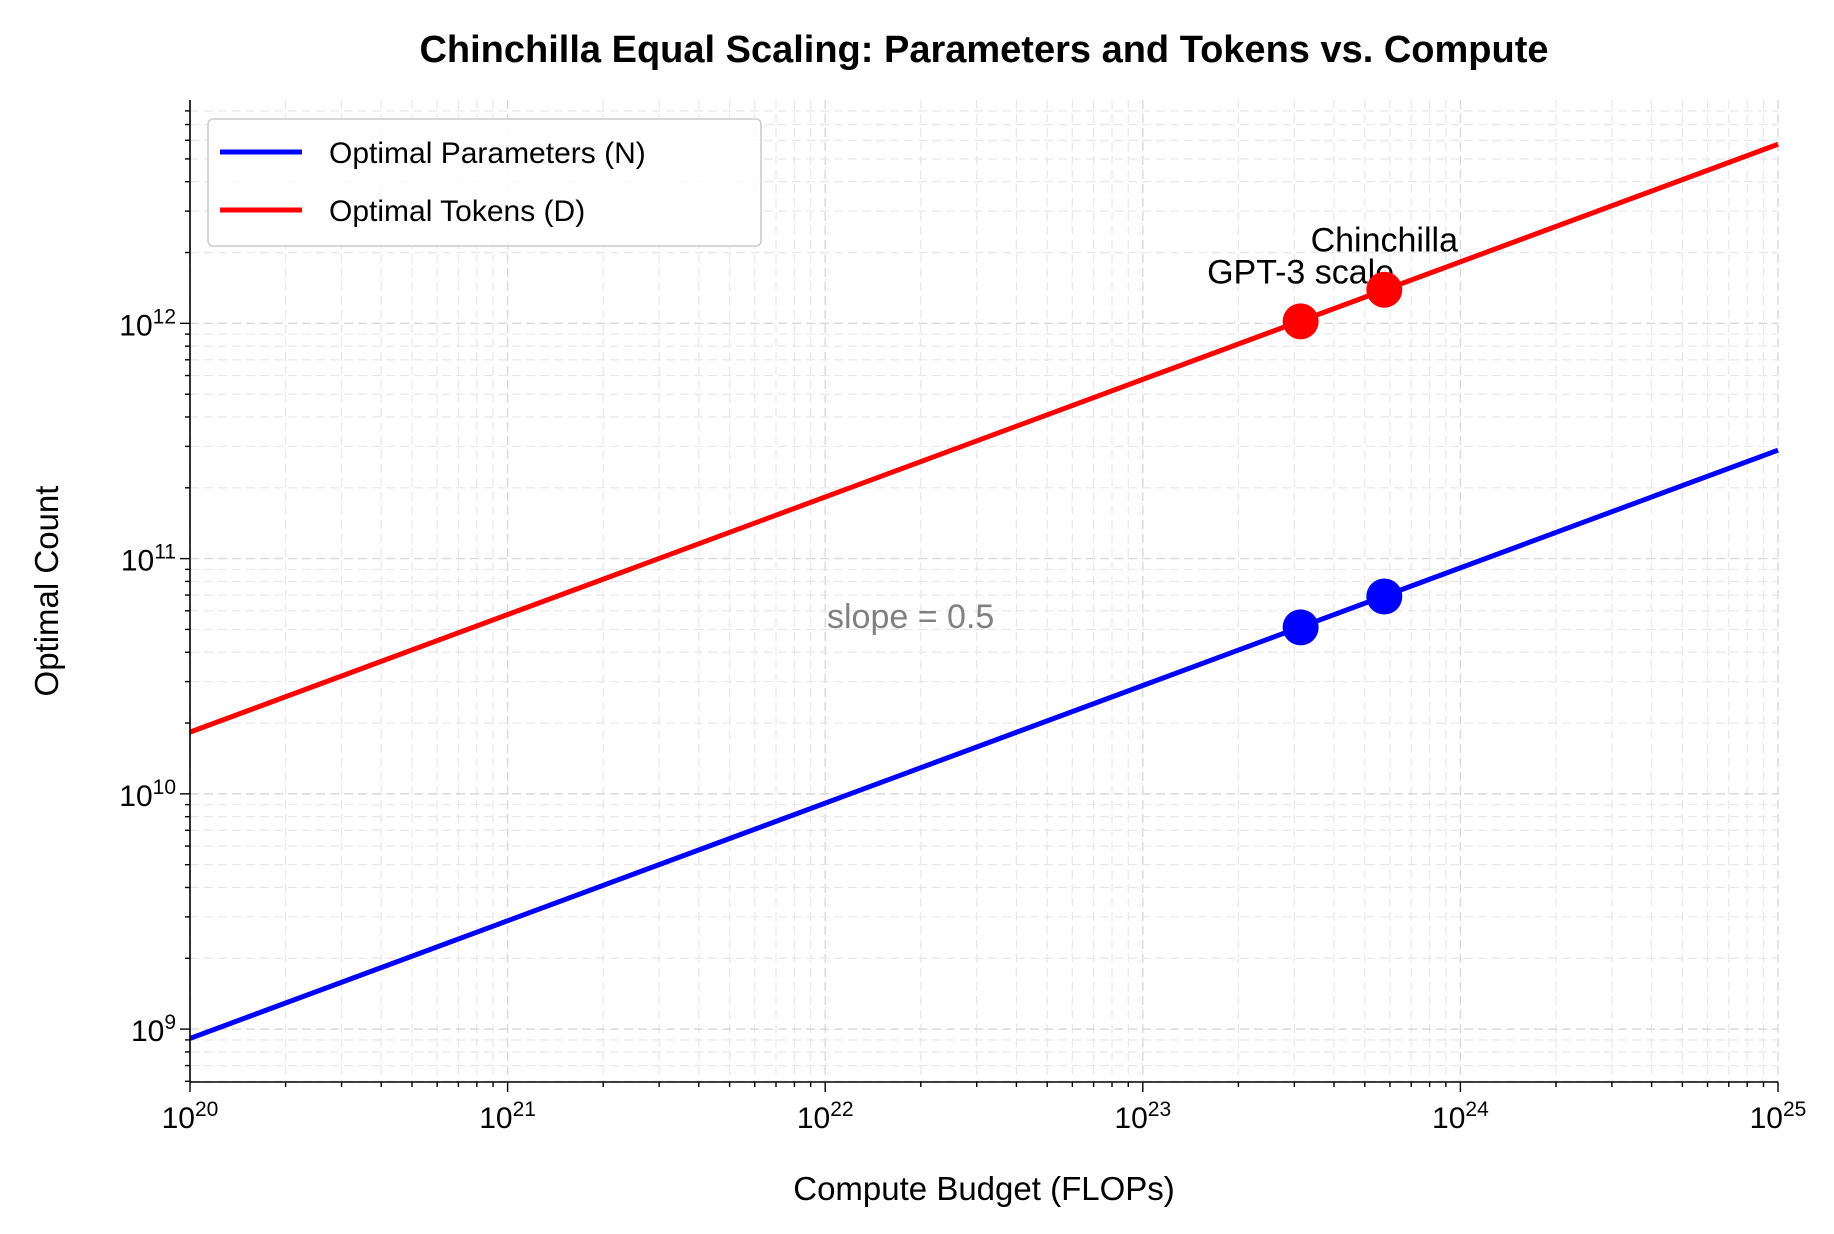 This screenshot has height=1234, width=1834. Describe the element at coordinates (153, 1029) in the screenshot. I see `y-tick-label: 109` at that location.